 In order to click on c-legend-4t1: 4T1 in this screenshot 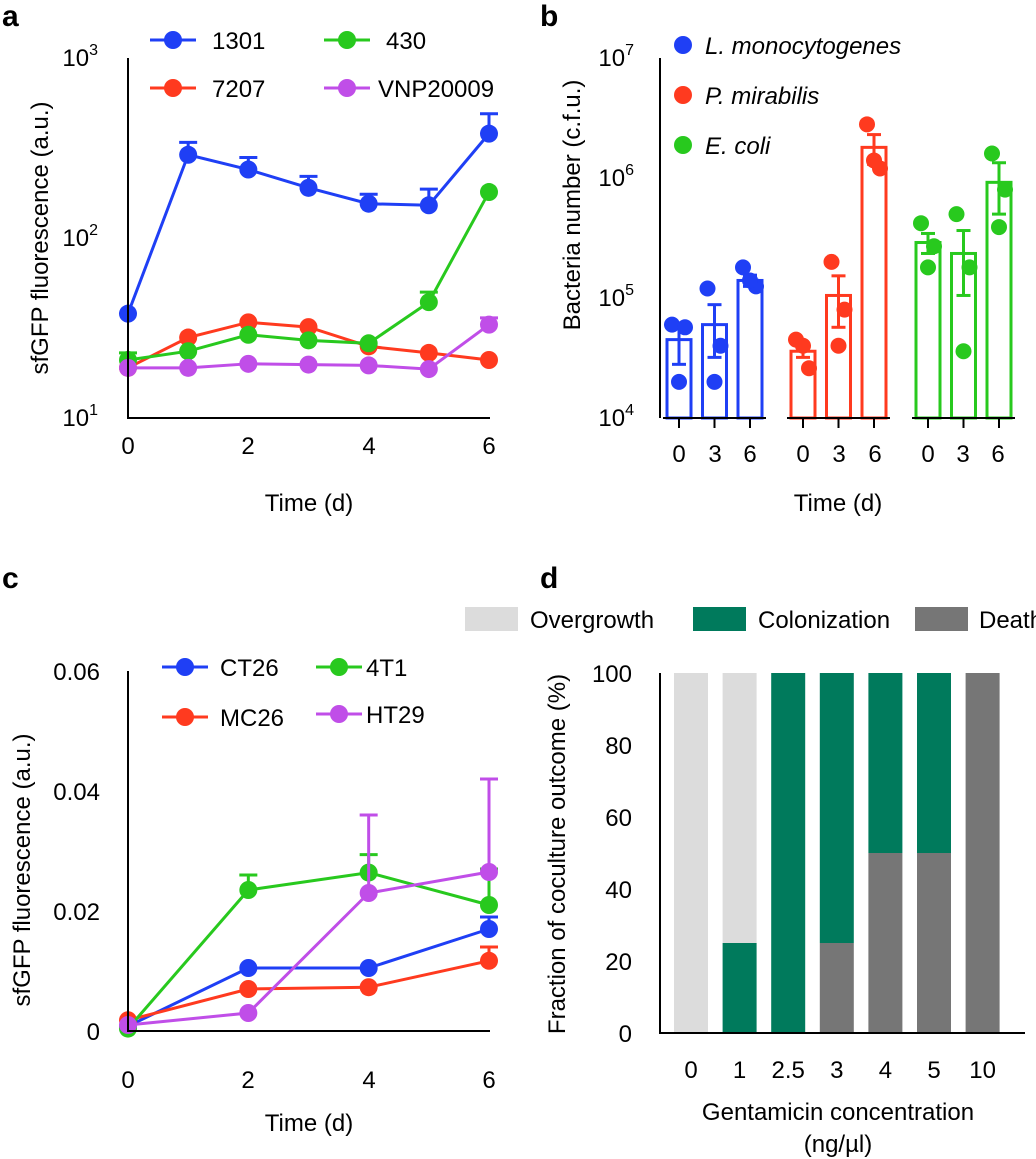, I will do `click(386, 668)`.